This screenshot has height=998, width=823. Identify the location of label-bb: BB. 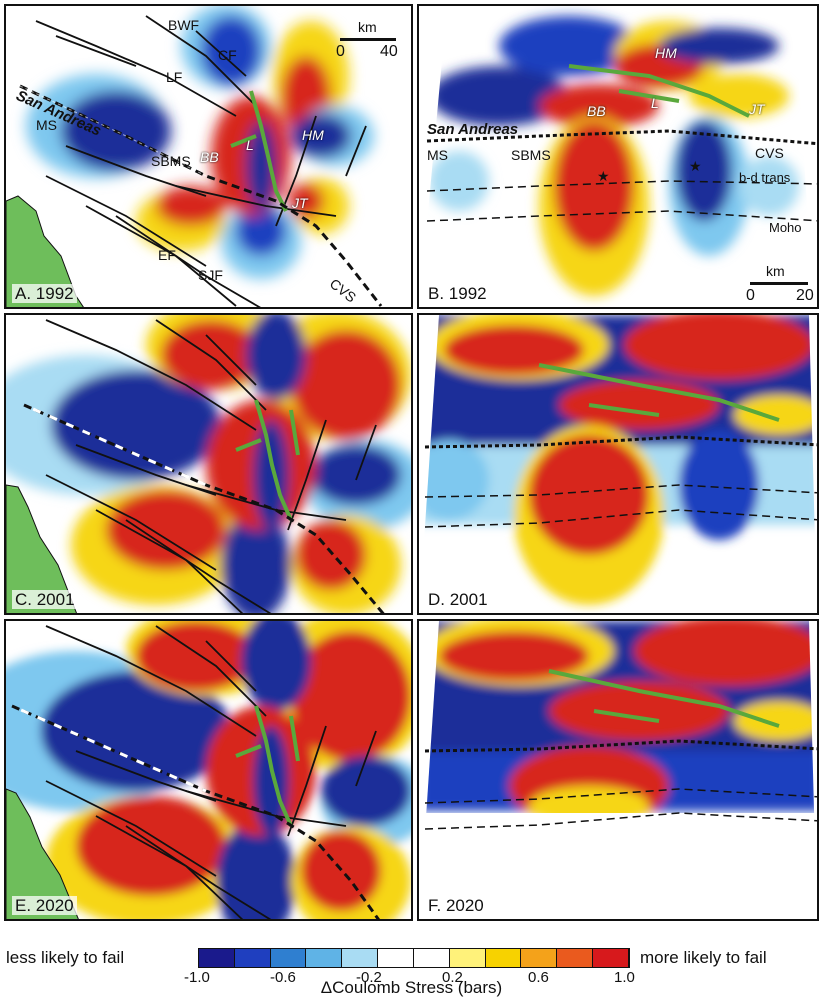
(209, 157).